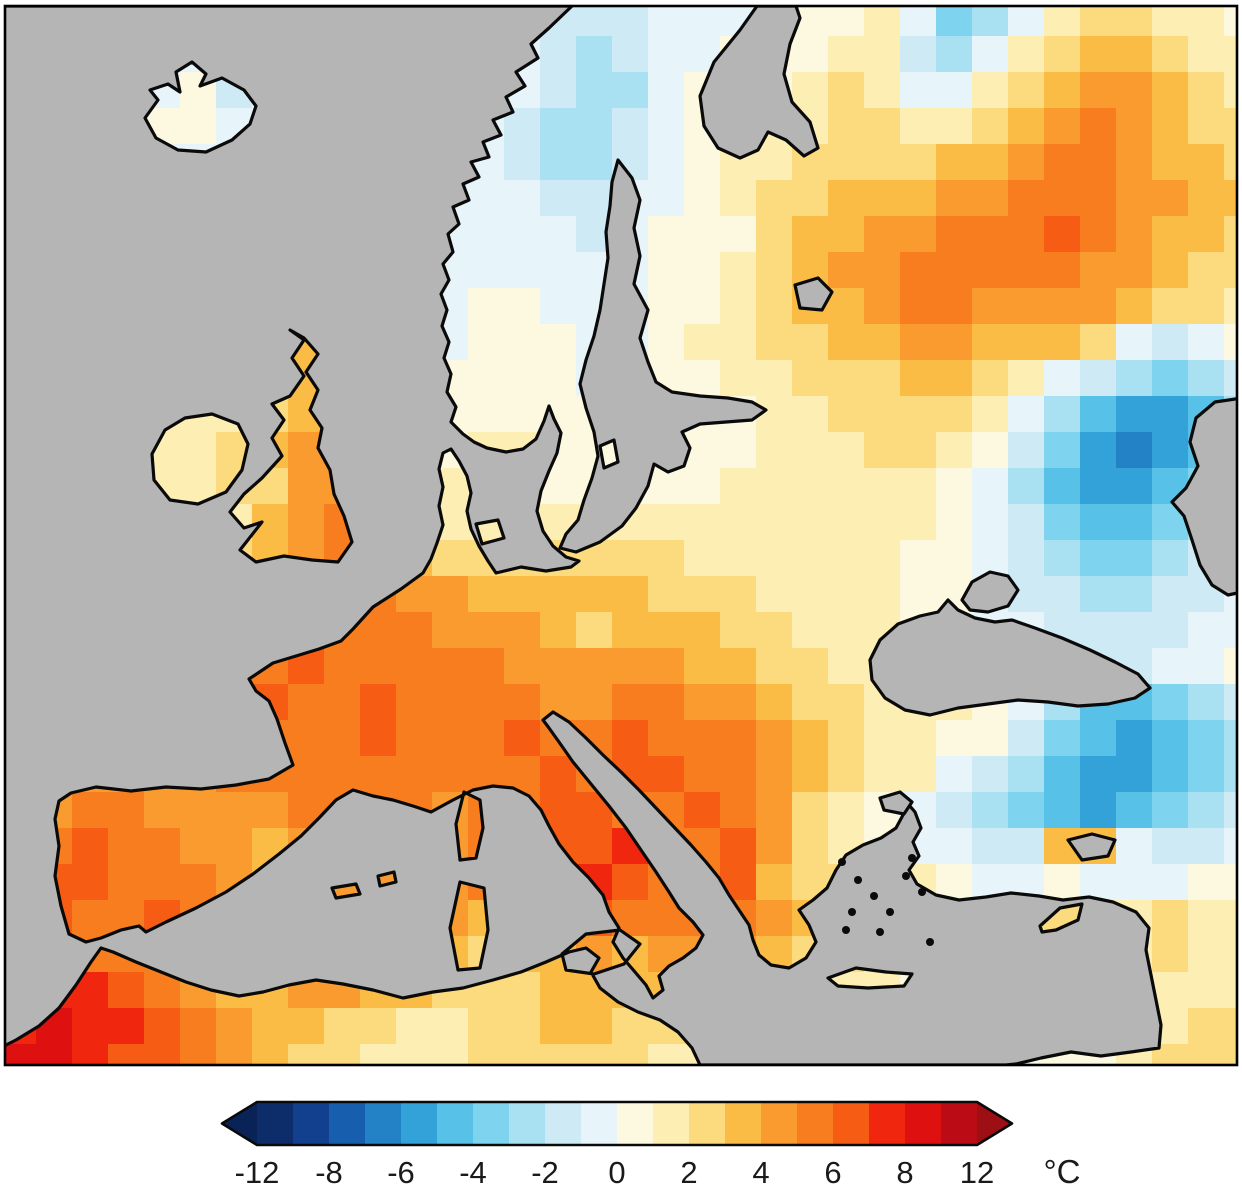  I want to click on sea-azov, so click(990, 592).